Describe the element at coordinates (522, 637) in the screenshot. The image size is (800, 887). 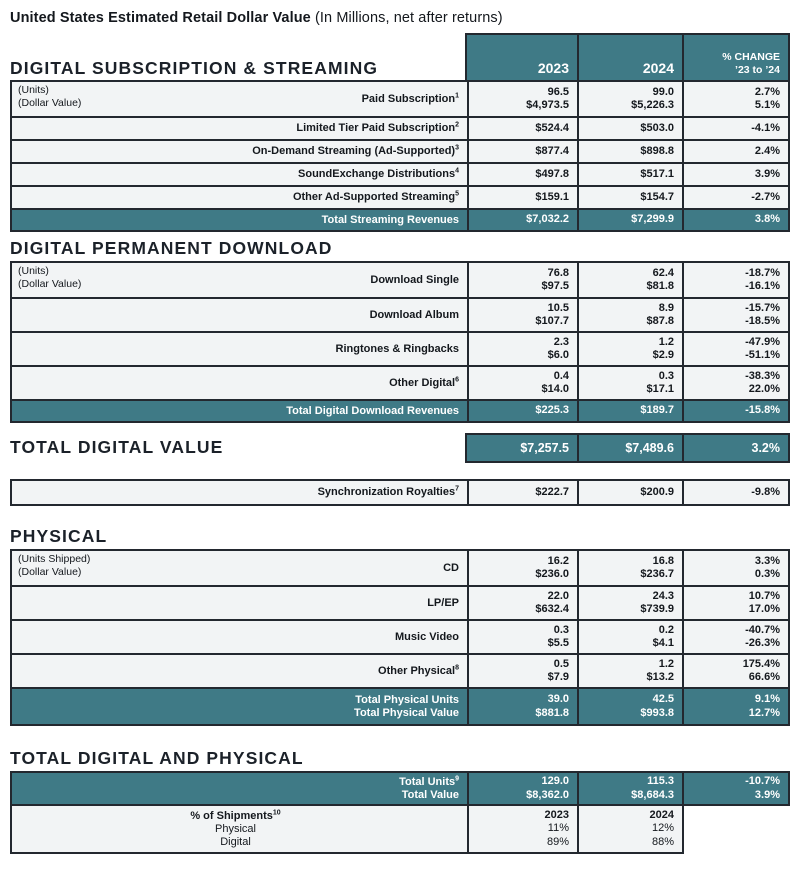
I see `value-2023: 0.3 $5.5` at that location.